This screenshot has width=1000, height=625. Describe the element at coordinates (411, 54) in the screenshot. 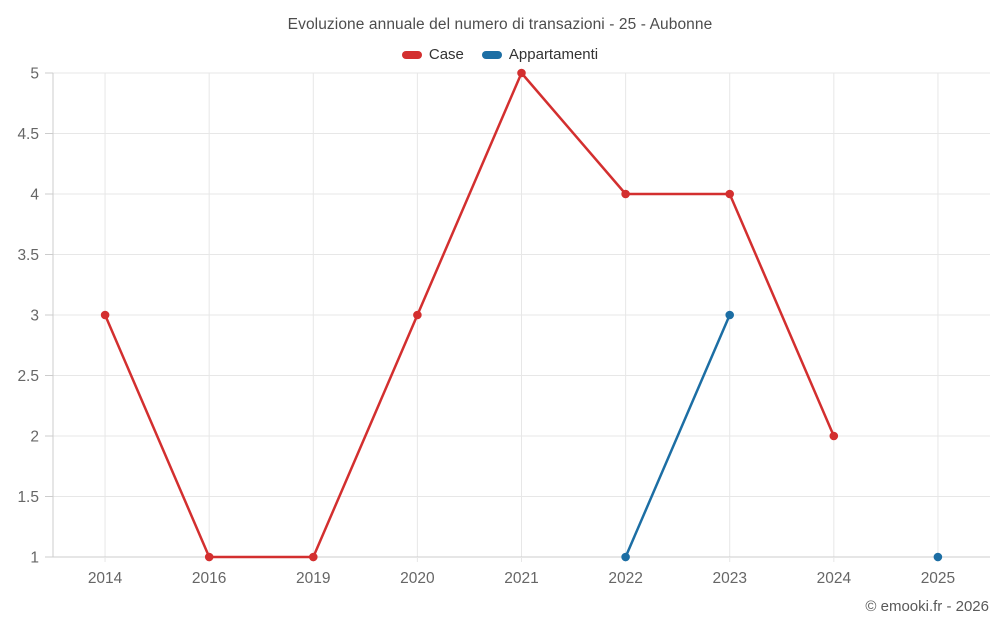

I see `legend-swatch-case-icon` at that location.